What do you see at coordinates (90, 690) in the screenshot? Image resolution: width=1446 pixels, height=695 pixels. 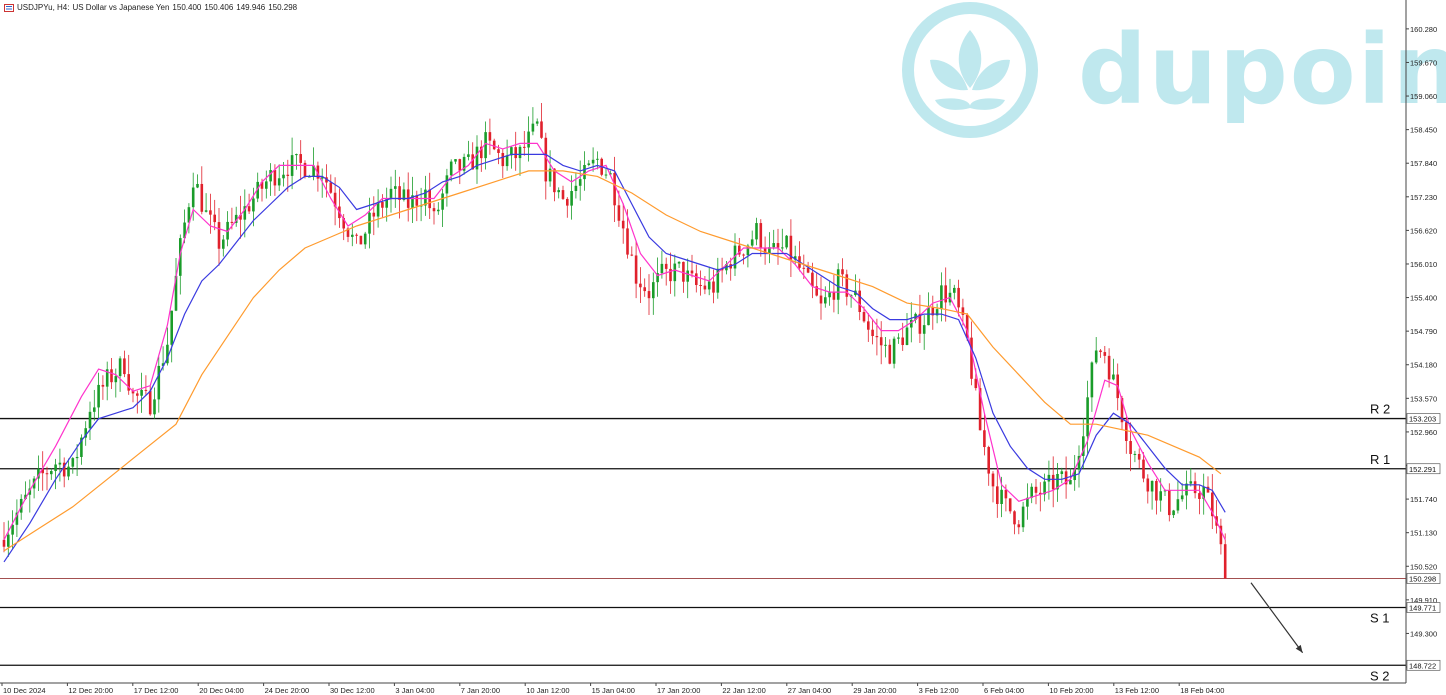 I see `time-tick-label: 12 Dec 20:00` at bounding box center [90, 690].